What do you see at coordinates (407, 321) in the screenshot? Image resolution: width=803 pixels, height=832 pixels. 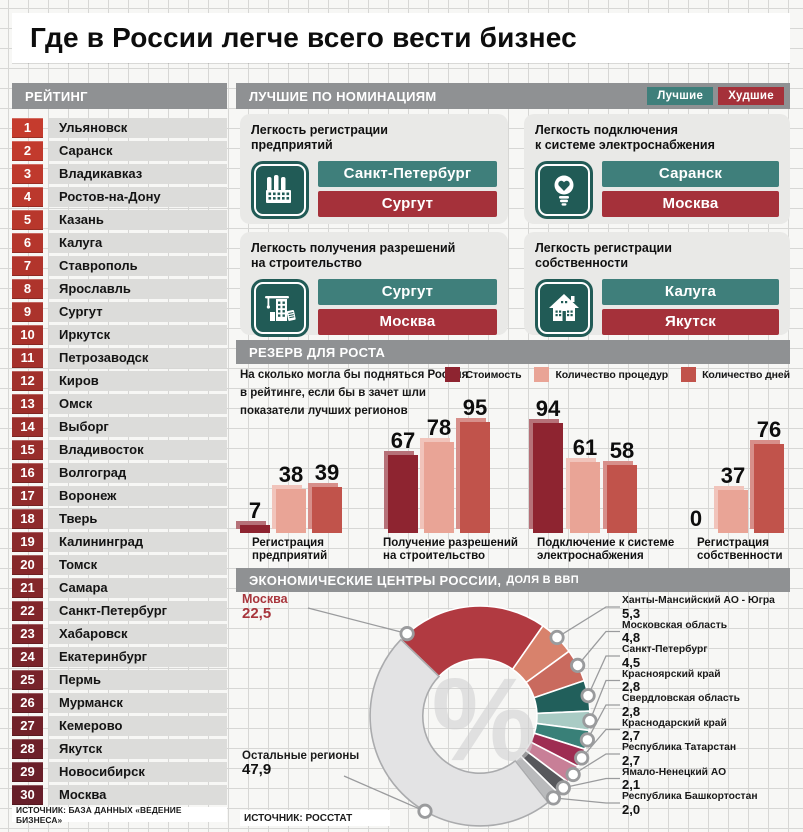 I see `worst-city-bar: Москва` at bounding box center [407, 321].